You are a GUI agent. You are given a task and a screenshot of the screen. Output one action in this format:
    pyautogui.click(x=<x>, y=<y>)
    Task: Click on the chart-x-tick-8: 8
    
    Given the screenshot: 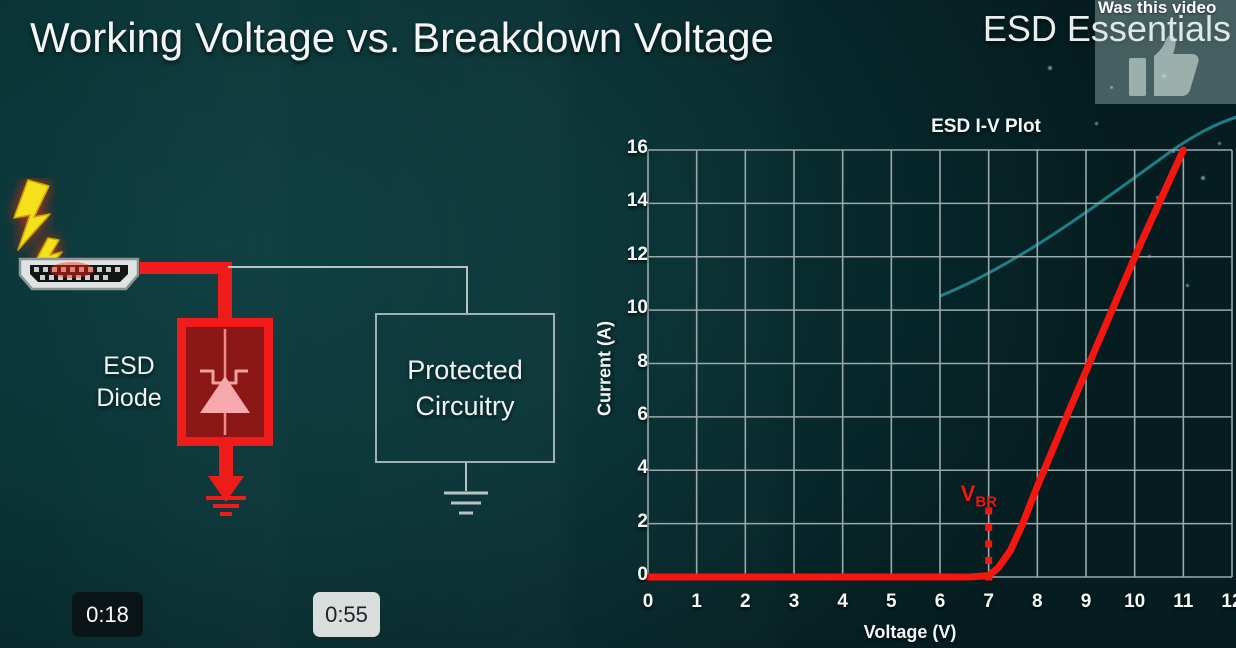 What is the action you would take?
    pyautogui.click(x=1037, y=601)
    